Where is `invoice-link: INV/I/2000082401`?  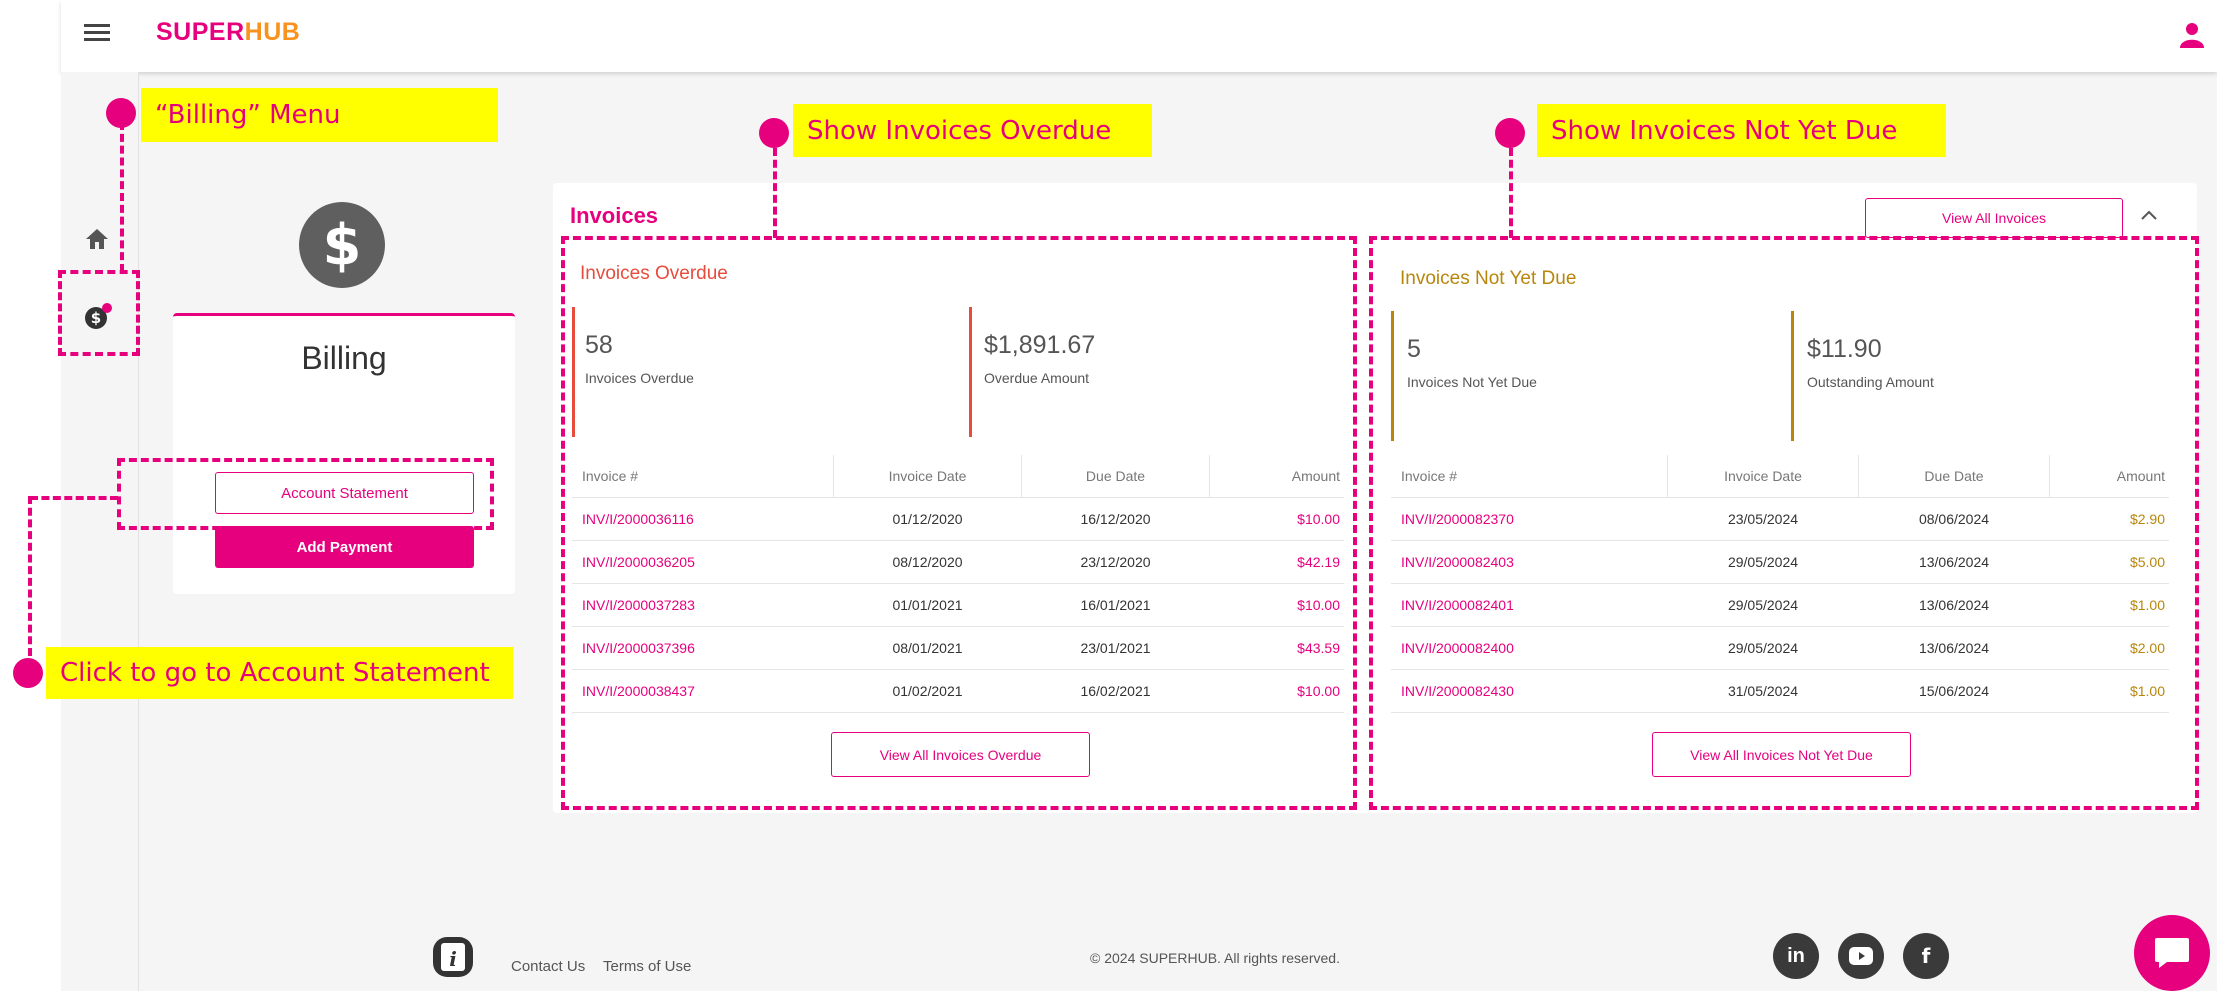
invoice-link: INV/I/2000082401 is located at coordinates (1529, 605).